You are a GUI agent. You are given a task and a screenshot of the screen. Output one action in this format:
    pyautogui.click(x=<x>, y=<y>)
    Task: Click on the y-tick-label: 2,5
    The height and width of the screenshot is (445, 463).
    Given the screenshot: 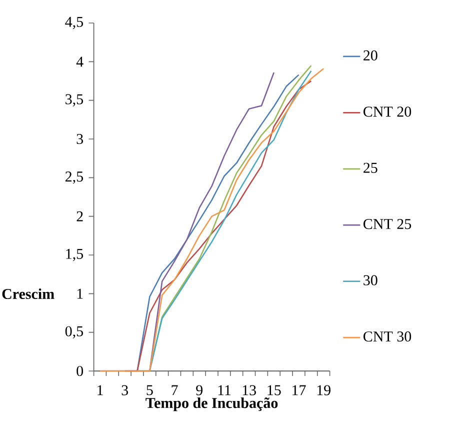 What is the action you would take?
    pyautogui.click(x=75, y=178)
    